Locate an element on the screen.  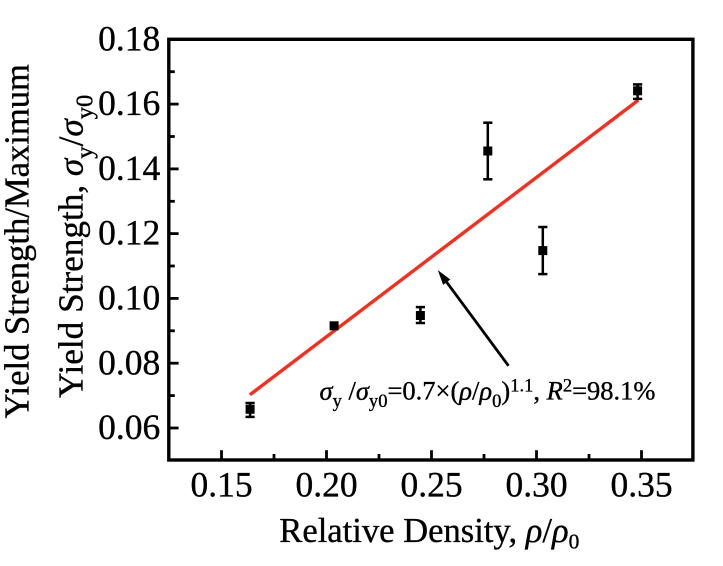
svg-text: 0.20 is located at coordinates (326, 485).